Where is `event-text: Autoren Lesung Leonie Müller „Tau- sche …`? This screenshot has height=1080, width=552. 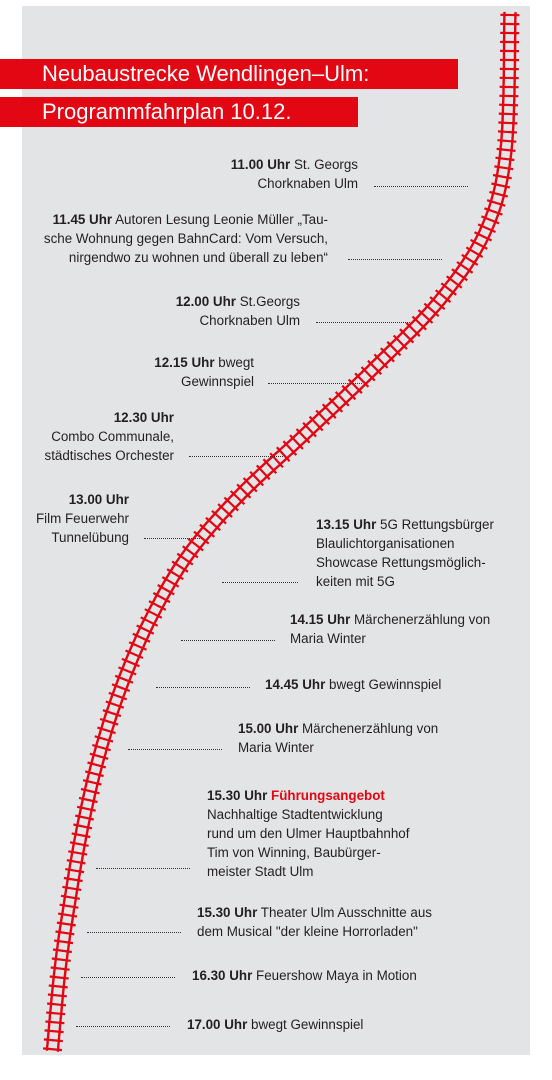 event-text: Autoren Lesung Leonie Müller „Tau- sche … is located at coordinates (185, 238).